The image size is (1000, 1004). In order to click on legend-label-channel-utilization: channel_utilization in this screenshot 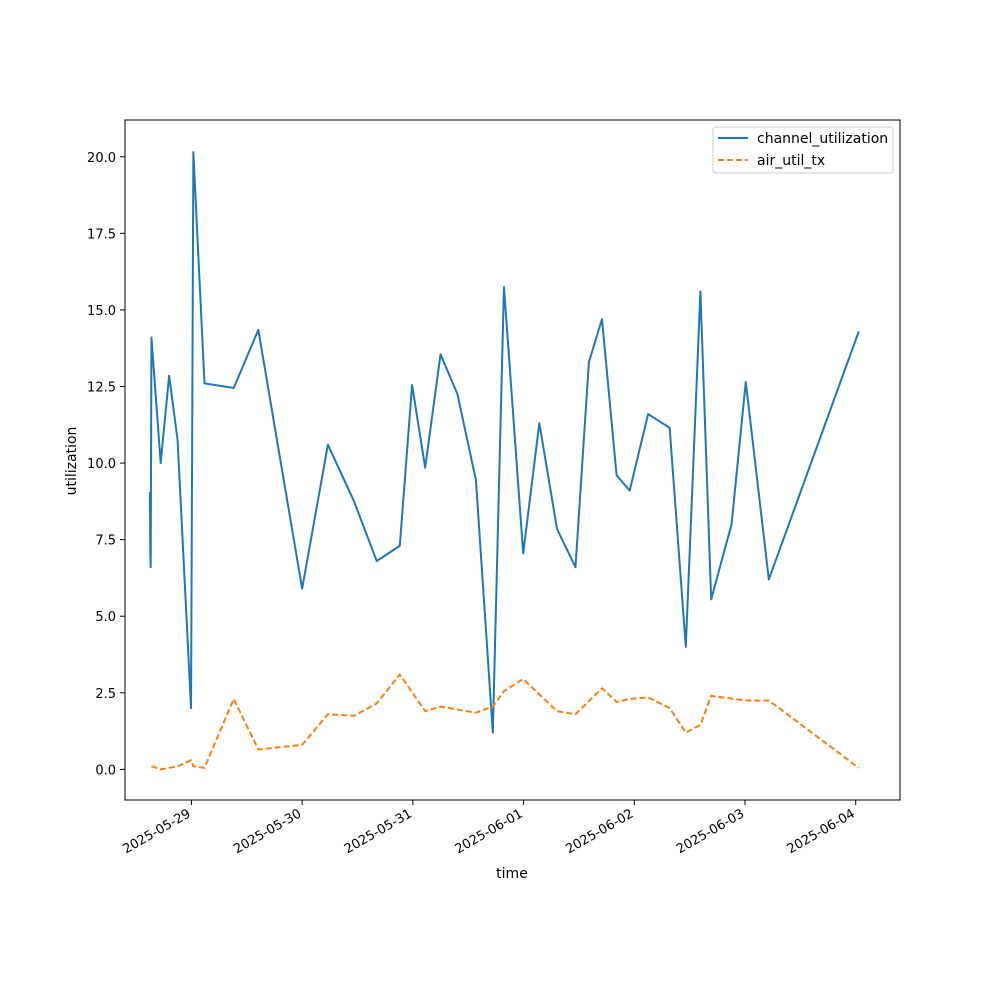, I will do `click(822, 139)`.